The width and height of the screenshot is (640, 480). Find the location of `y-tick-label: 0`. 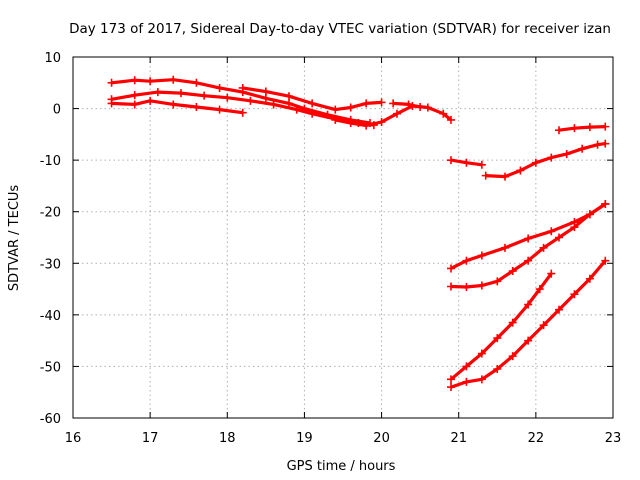

y-tick-label: 0 is located at coordinates (57, 110).